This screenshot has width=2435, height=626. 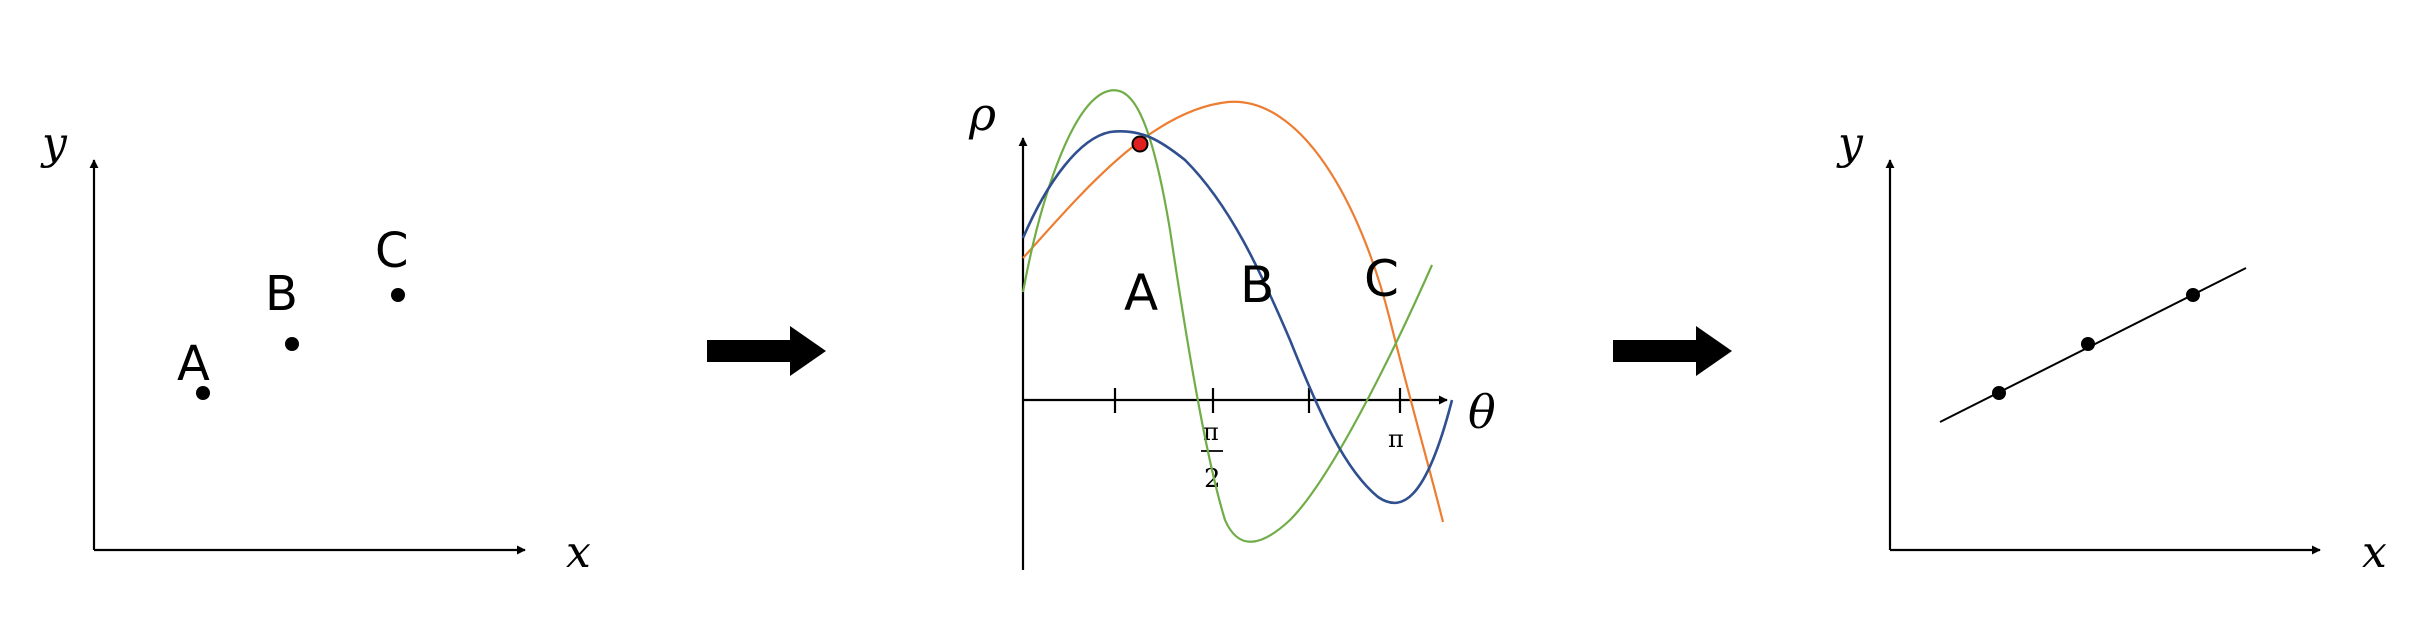 I want to click on point-c-label: C, so click(x=392, y=251).